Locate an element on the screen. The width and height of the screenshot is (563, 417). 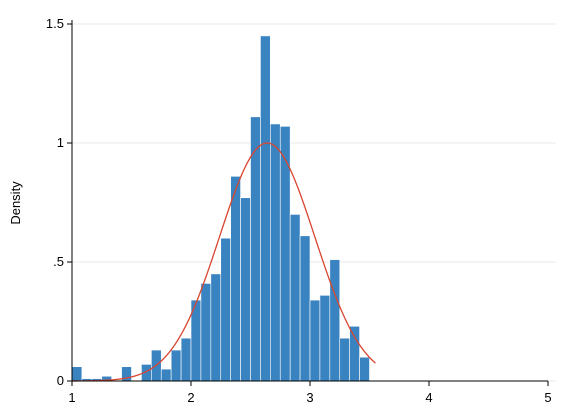
x-tick-label: 4 is located at coordinates (428, 397).